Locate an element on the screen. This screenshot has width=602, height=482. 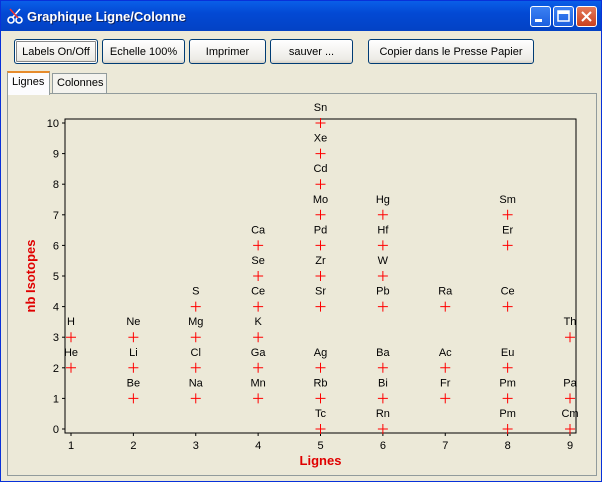
x-tick-label: 5 is located at coordinates (320, 446).